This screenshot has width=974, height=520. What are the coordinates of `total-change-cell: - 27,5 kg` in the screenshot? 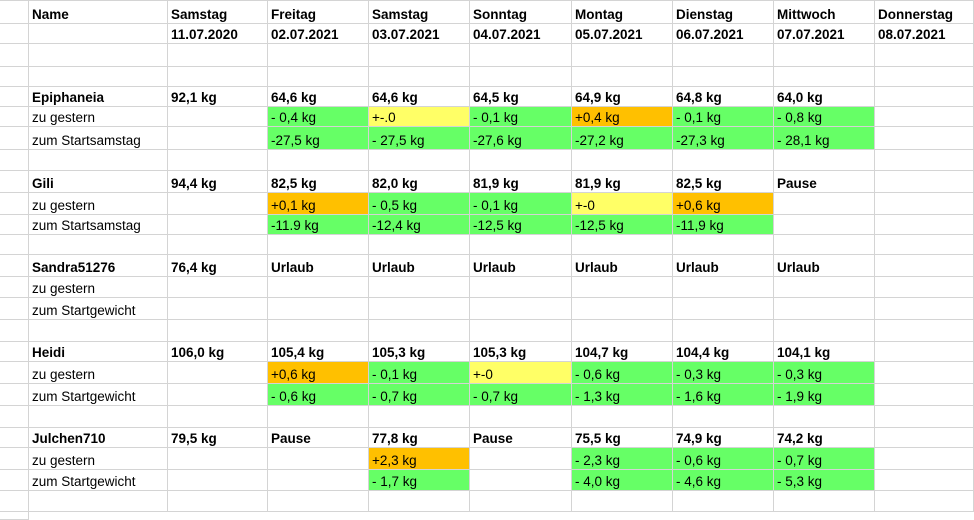 It's located at (419, 138).